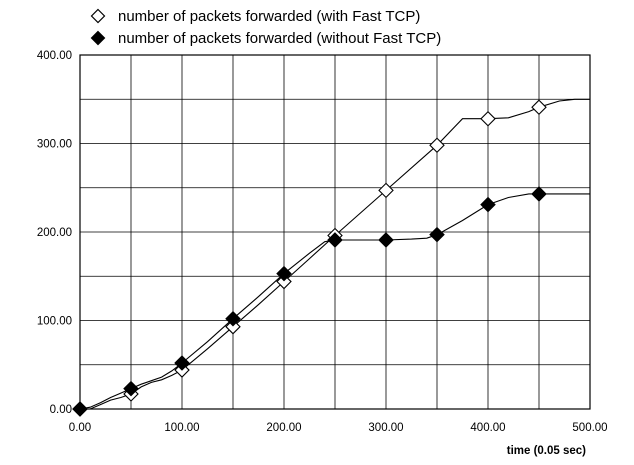  Describe the element at coordinates (181, 428) in the screenshot. I see `x-tick-label: 100.00` at that location.